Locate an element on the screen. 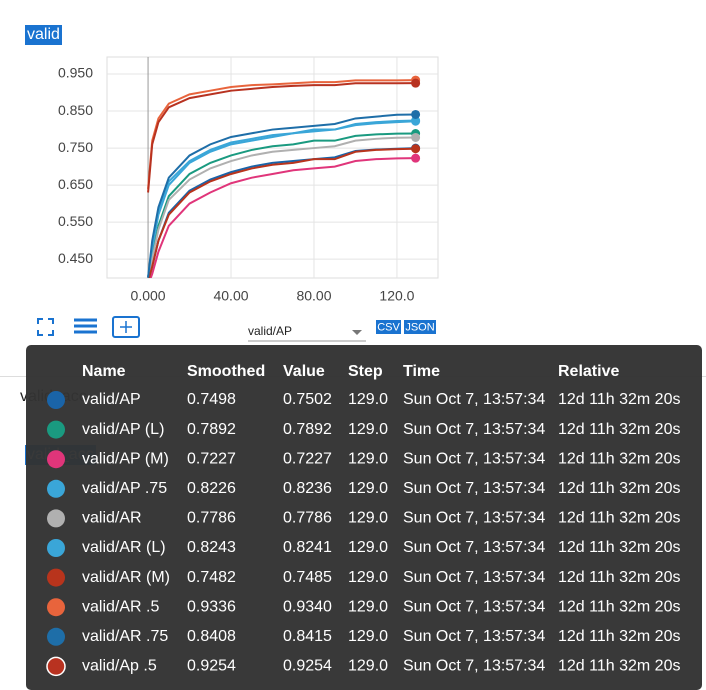 The image size is (706, 690). table-cell: valid/AR .5 is located at coordinates (120, 606).